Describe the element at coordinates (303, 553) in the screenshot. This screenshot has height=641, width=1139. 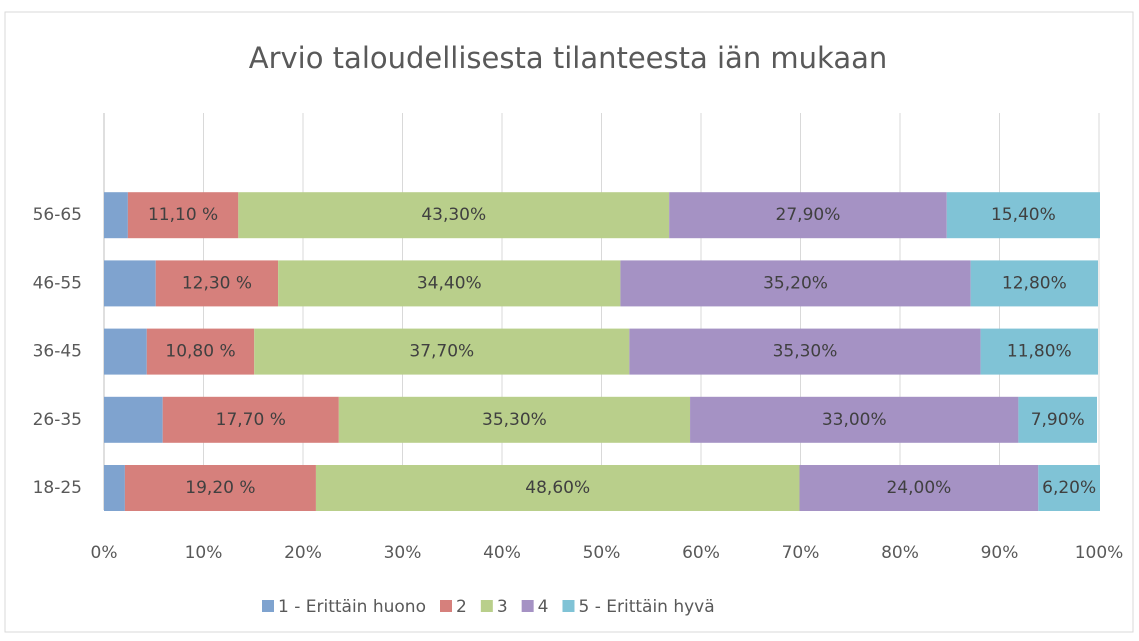
I see `x-tick-label: 20%` at that location.